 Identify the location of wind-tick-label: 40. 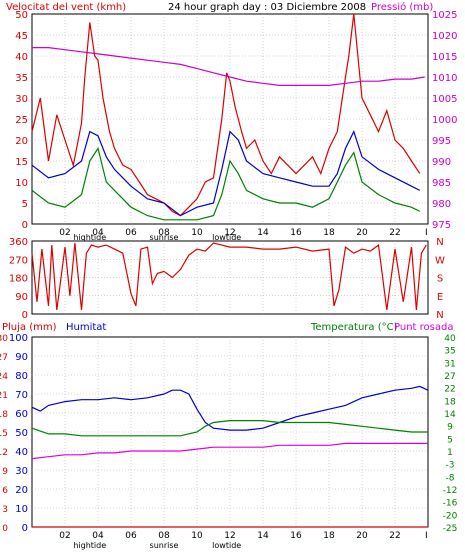
(21, 57).